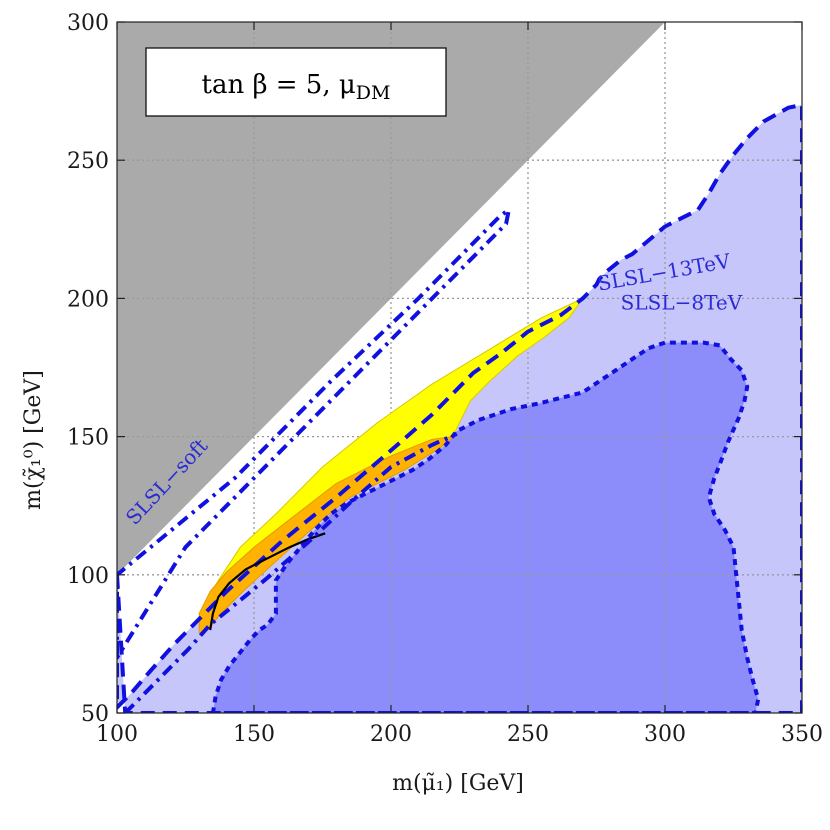 This screenshot has height=830, width=830. What do you see at coordinates (88, 161) in the screenshot?
I see `y-tick-label-250: 250` at bounding box center [88, 161].